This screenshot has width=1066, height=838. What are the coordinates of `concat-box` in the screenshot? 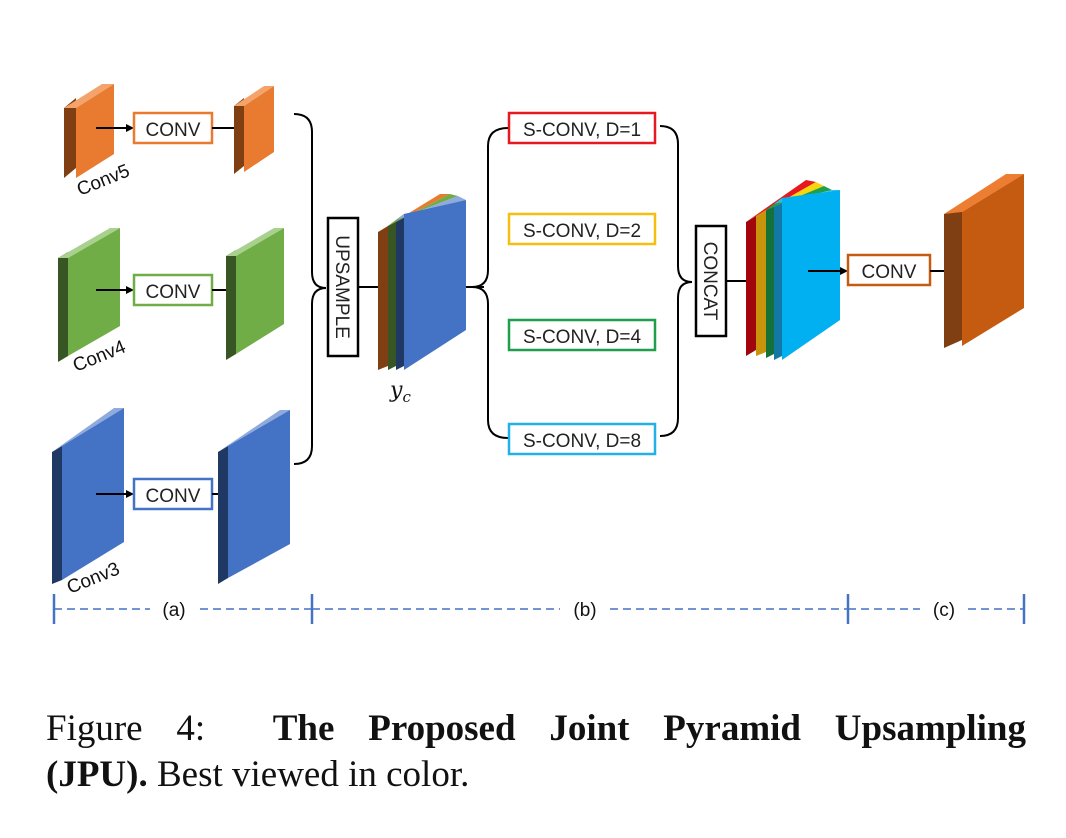 It's located at (711, 281).